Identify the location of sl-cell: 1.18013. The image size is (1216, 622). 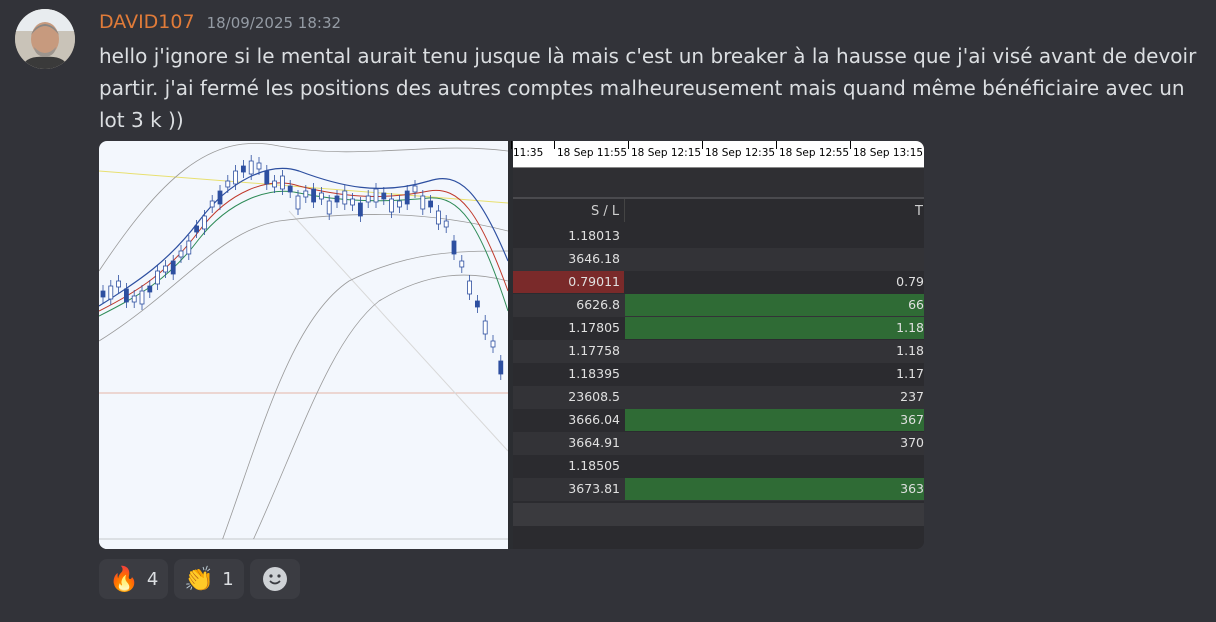
(594, 235).